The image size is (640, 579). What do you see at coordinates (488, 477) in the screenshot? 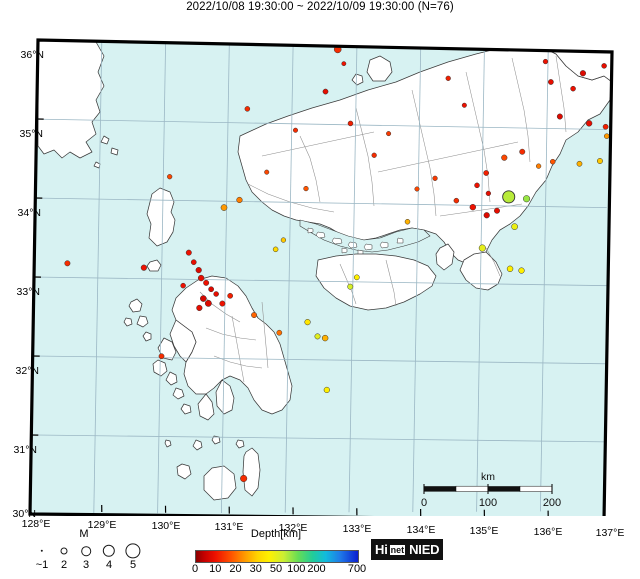
I see `svg-text: km` at bounding box center [488, 477].